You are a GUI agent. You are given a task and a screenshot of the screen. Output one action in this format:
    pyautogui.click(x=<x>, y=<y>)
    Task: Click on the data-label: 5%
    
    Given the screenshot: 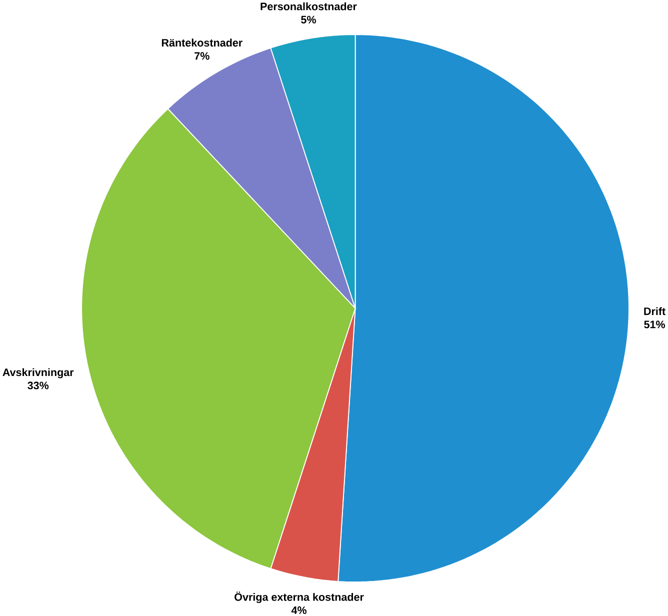 What is the action you would take?
    pyautogui.click(x=308, y=20)
    